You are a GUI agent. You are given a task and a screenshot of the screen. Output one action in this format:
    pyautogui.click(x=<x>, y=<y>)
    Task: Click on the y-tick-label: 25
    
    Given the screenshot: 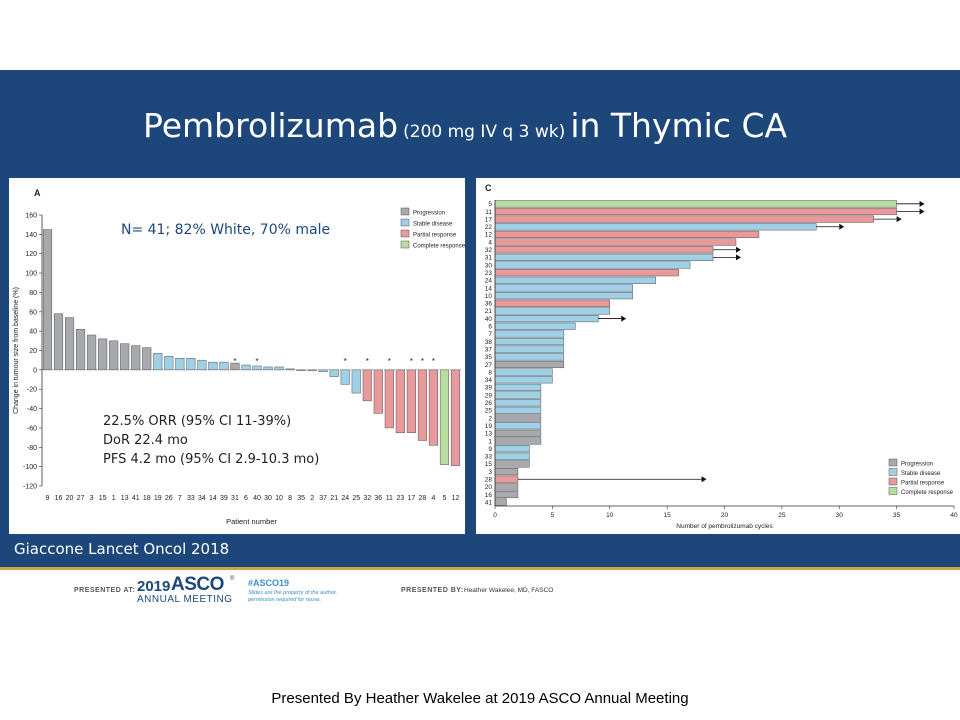 What is the action you would take?
    pyautogui.click(x=489, y=411)
    